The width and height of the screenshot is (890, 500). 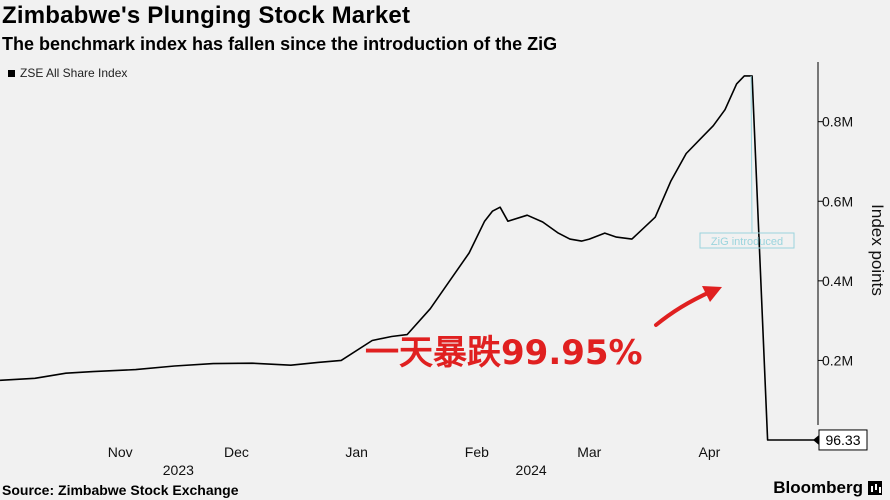 What do you see at coordinates (816, 439) in the screenshot?
I see `last-value-pointer` at bounding box center [816, 439].